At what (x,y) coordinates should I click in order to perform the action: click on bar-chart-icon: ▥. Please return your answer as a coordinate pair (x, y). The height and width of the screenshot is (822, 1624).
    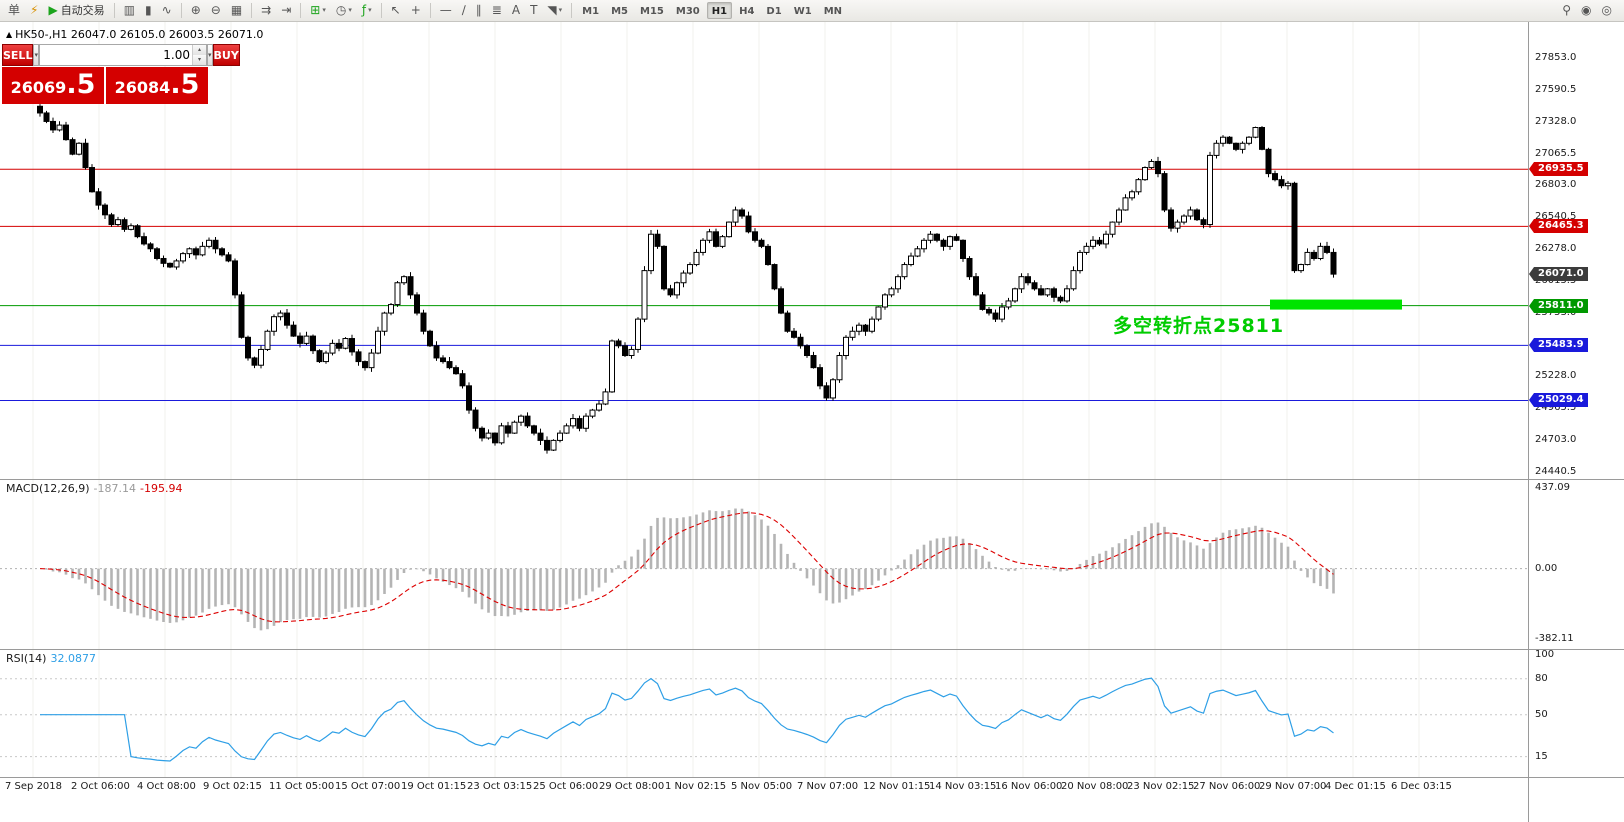
    Looking at the image, I should click on (129, 10).